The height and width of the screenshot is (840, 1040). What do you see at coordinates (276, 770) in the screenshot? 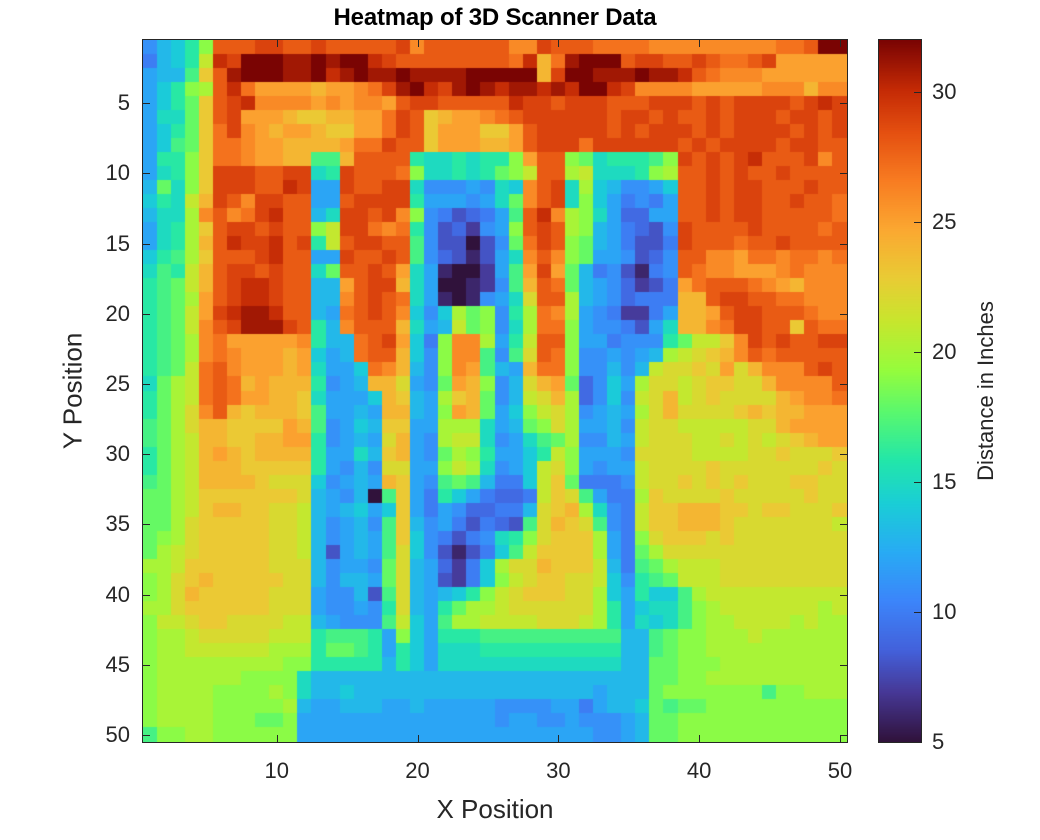
I see `x-tick-label: 10` at bounding box center [276, 770].